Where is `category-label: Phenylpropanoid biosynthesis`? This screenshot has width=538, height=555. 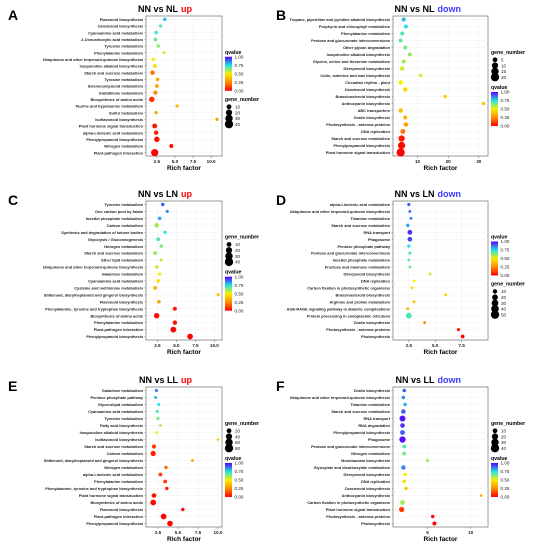
category-label: Phenylpropanoid biosynthesis is located at coordinates (361, 432).